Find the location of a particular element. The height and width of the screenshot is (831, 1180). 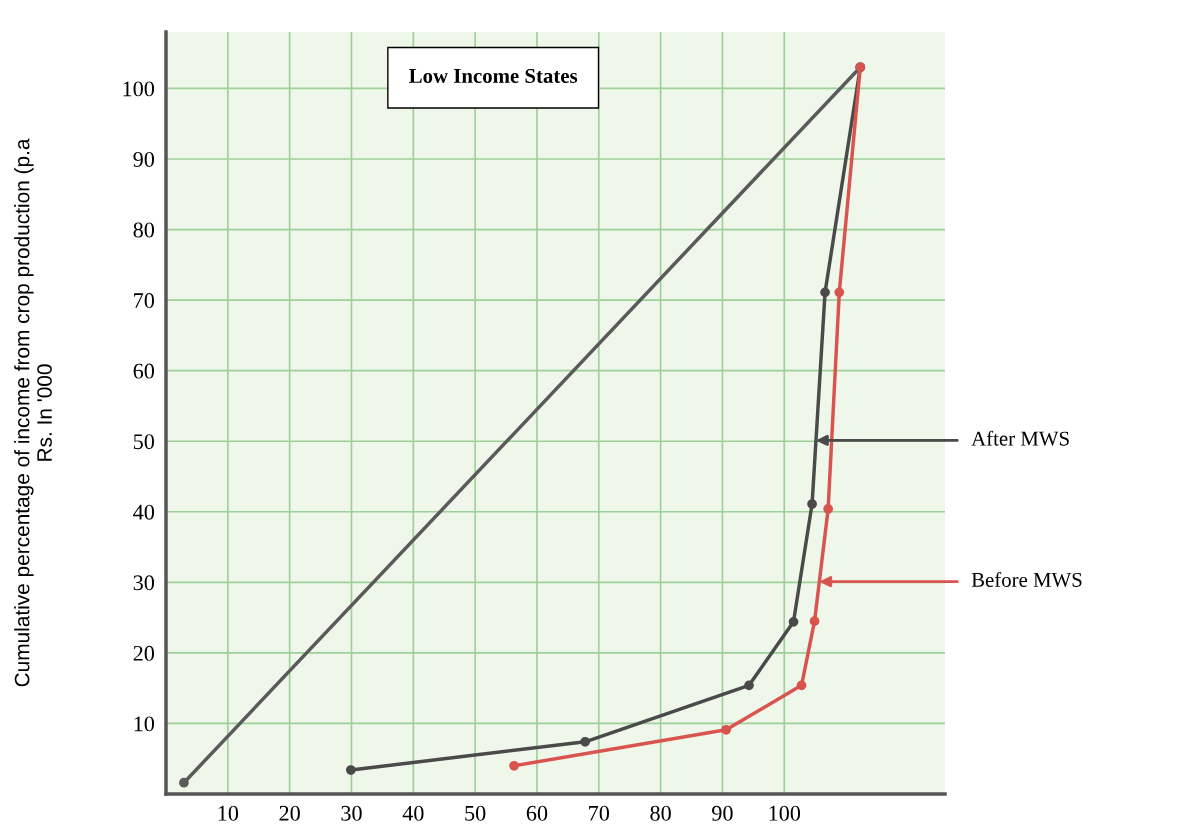

x-tick-label: 50 is located at coordinates (475, 813).